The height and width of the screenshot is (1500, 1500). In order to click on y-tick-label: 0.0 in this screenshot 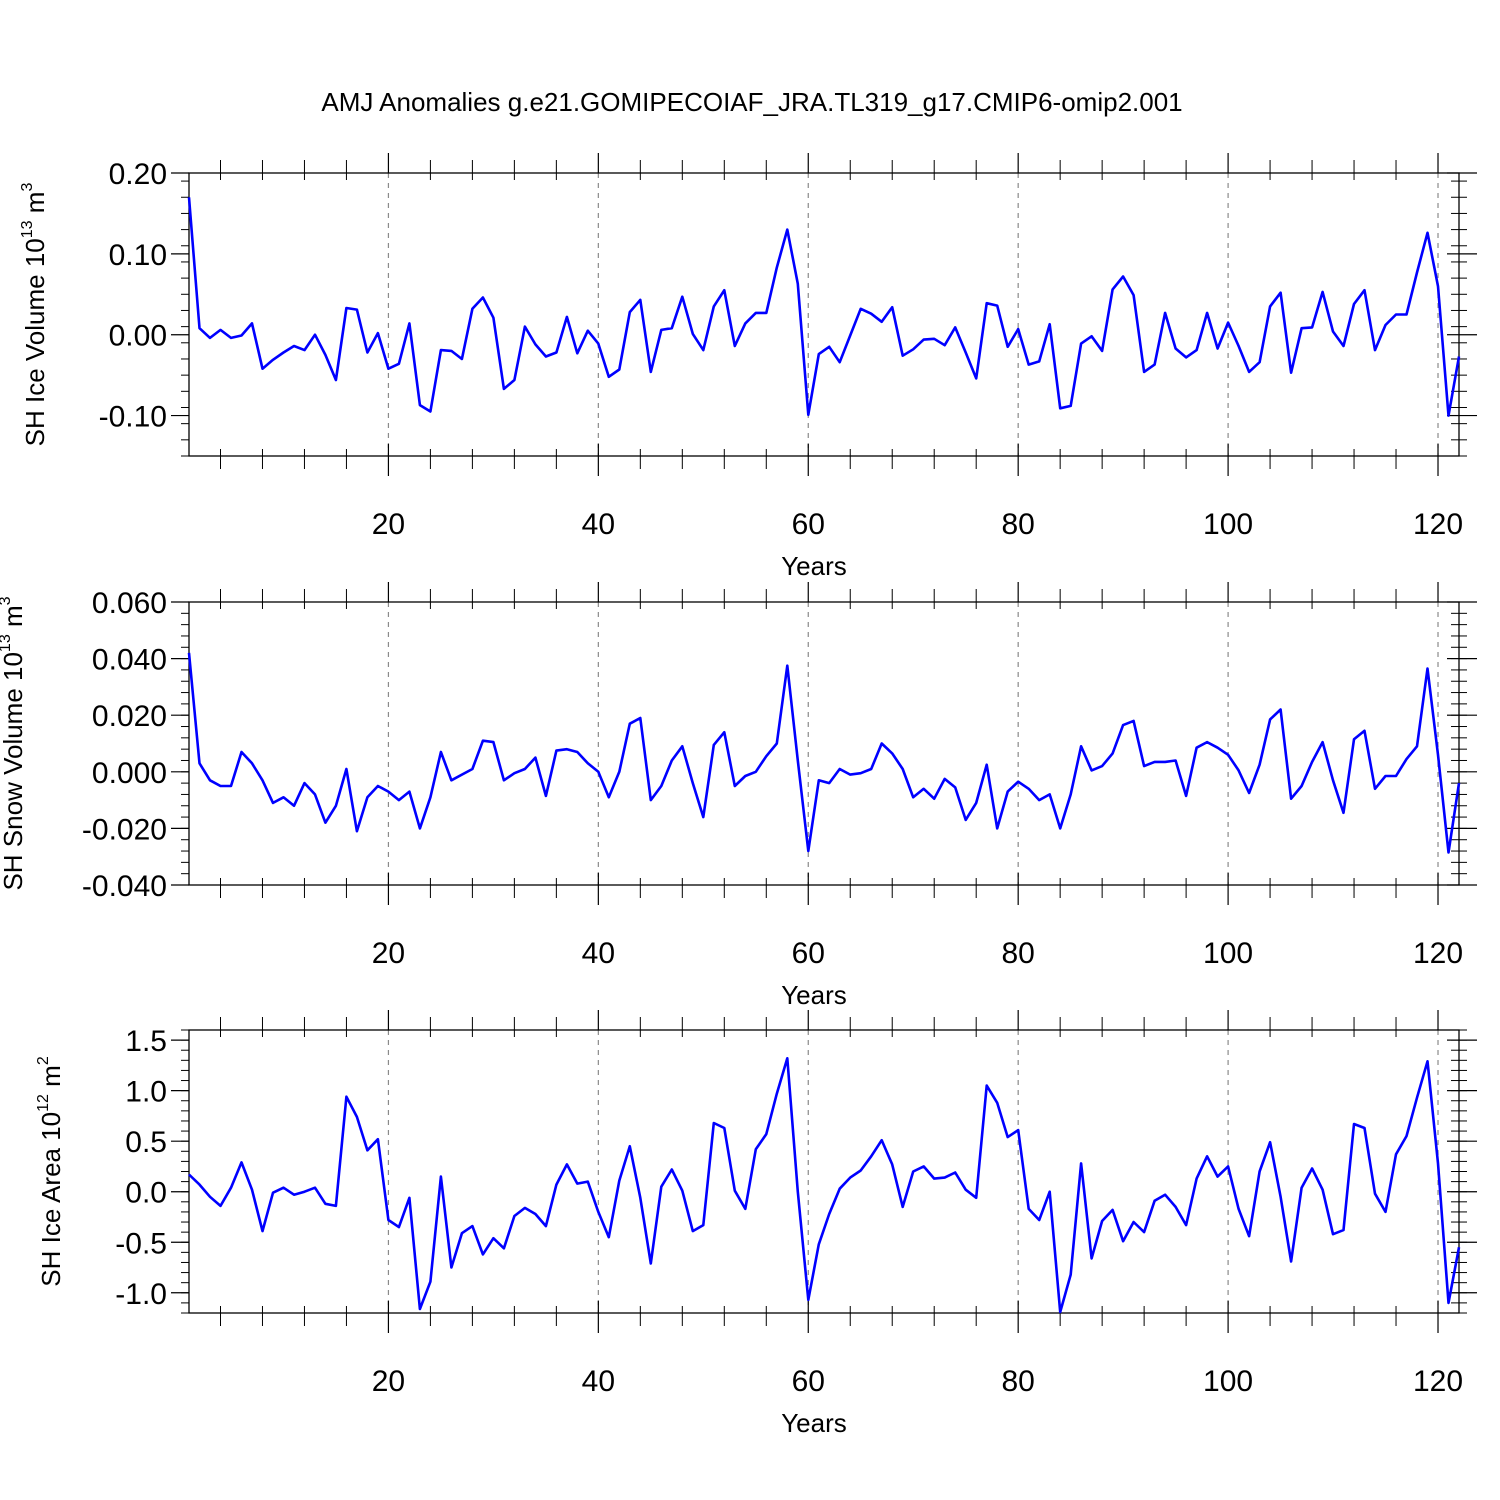, I will do `click(146, 1193)`.